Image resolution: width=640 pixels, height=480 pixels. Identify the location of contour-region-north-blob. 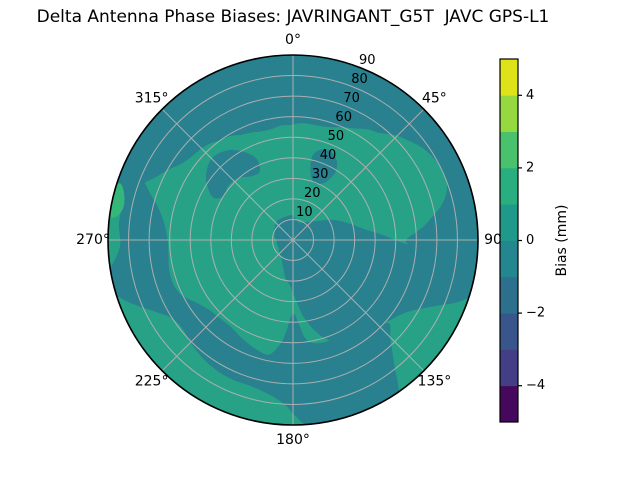
(324, 167).